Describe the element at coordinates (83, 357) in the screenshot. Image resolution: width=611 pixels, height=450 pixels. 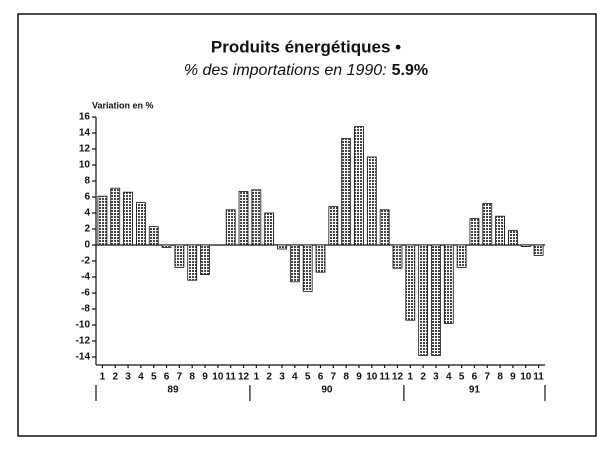
I see `y-tick-label: -14` at that location.